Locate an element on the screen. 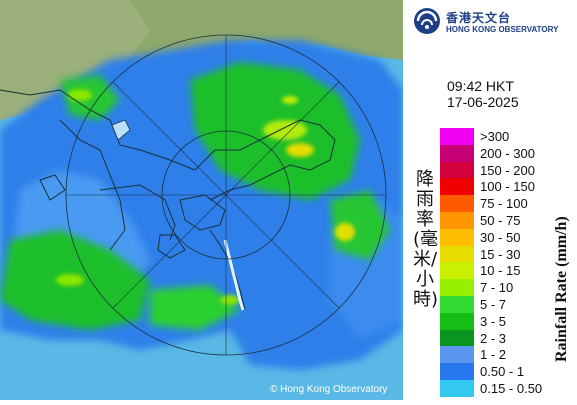  legend-row: 3 - 5 is located at coordinates (504, 321).